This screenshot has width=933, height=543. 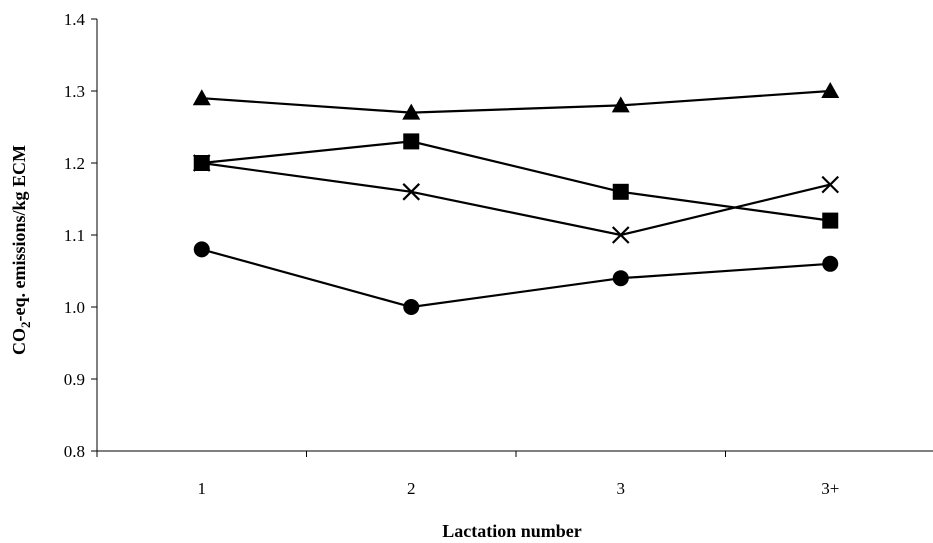 I want to click on series-x, so click(x=516, y=199).